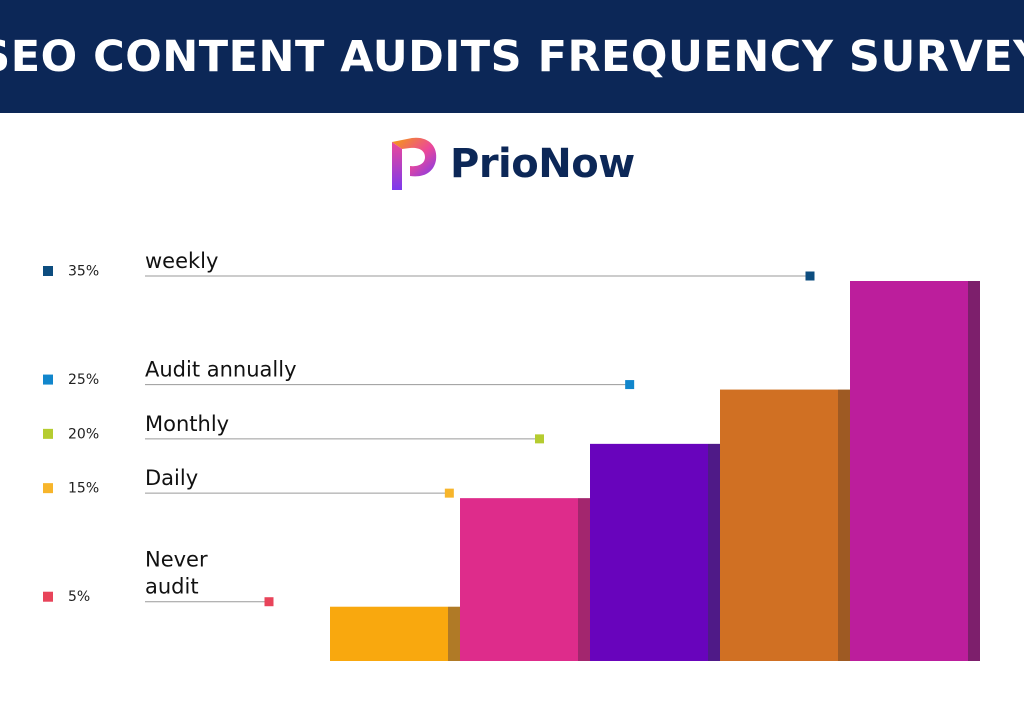 The width and height of the screenshot is (1024, 709). What do you see at coordinates (779, 525) in the screenshot?
I see `bar-audit-annually` at bounding box center [779, 525].